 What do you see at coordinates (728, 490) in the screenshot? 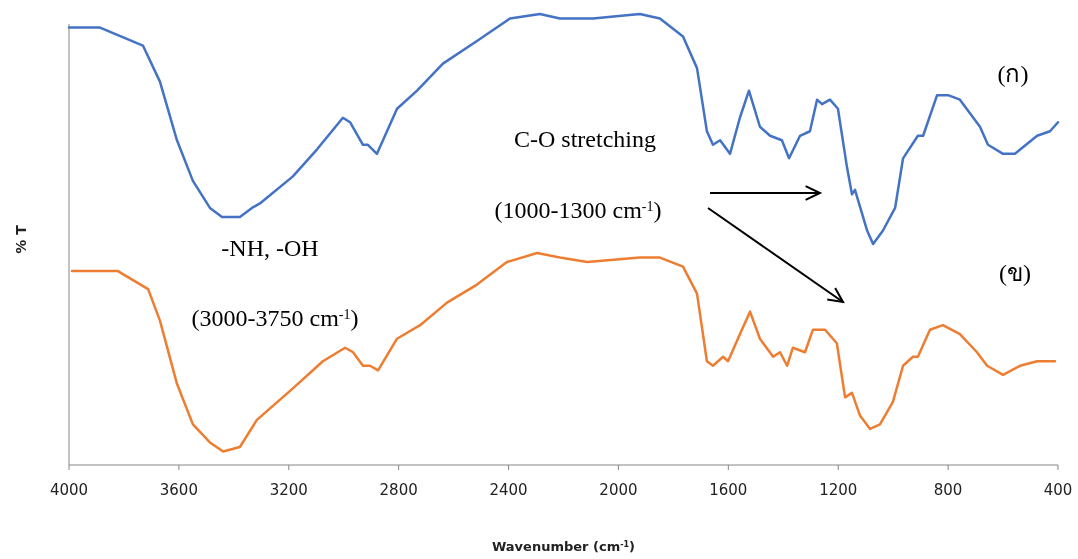
I see `x-tick-label: 1600` at bounding box center [728, 490].